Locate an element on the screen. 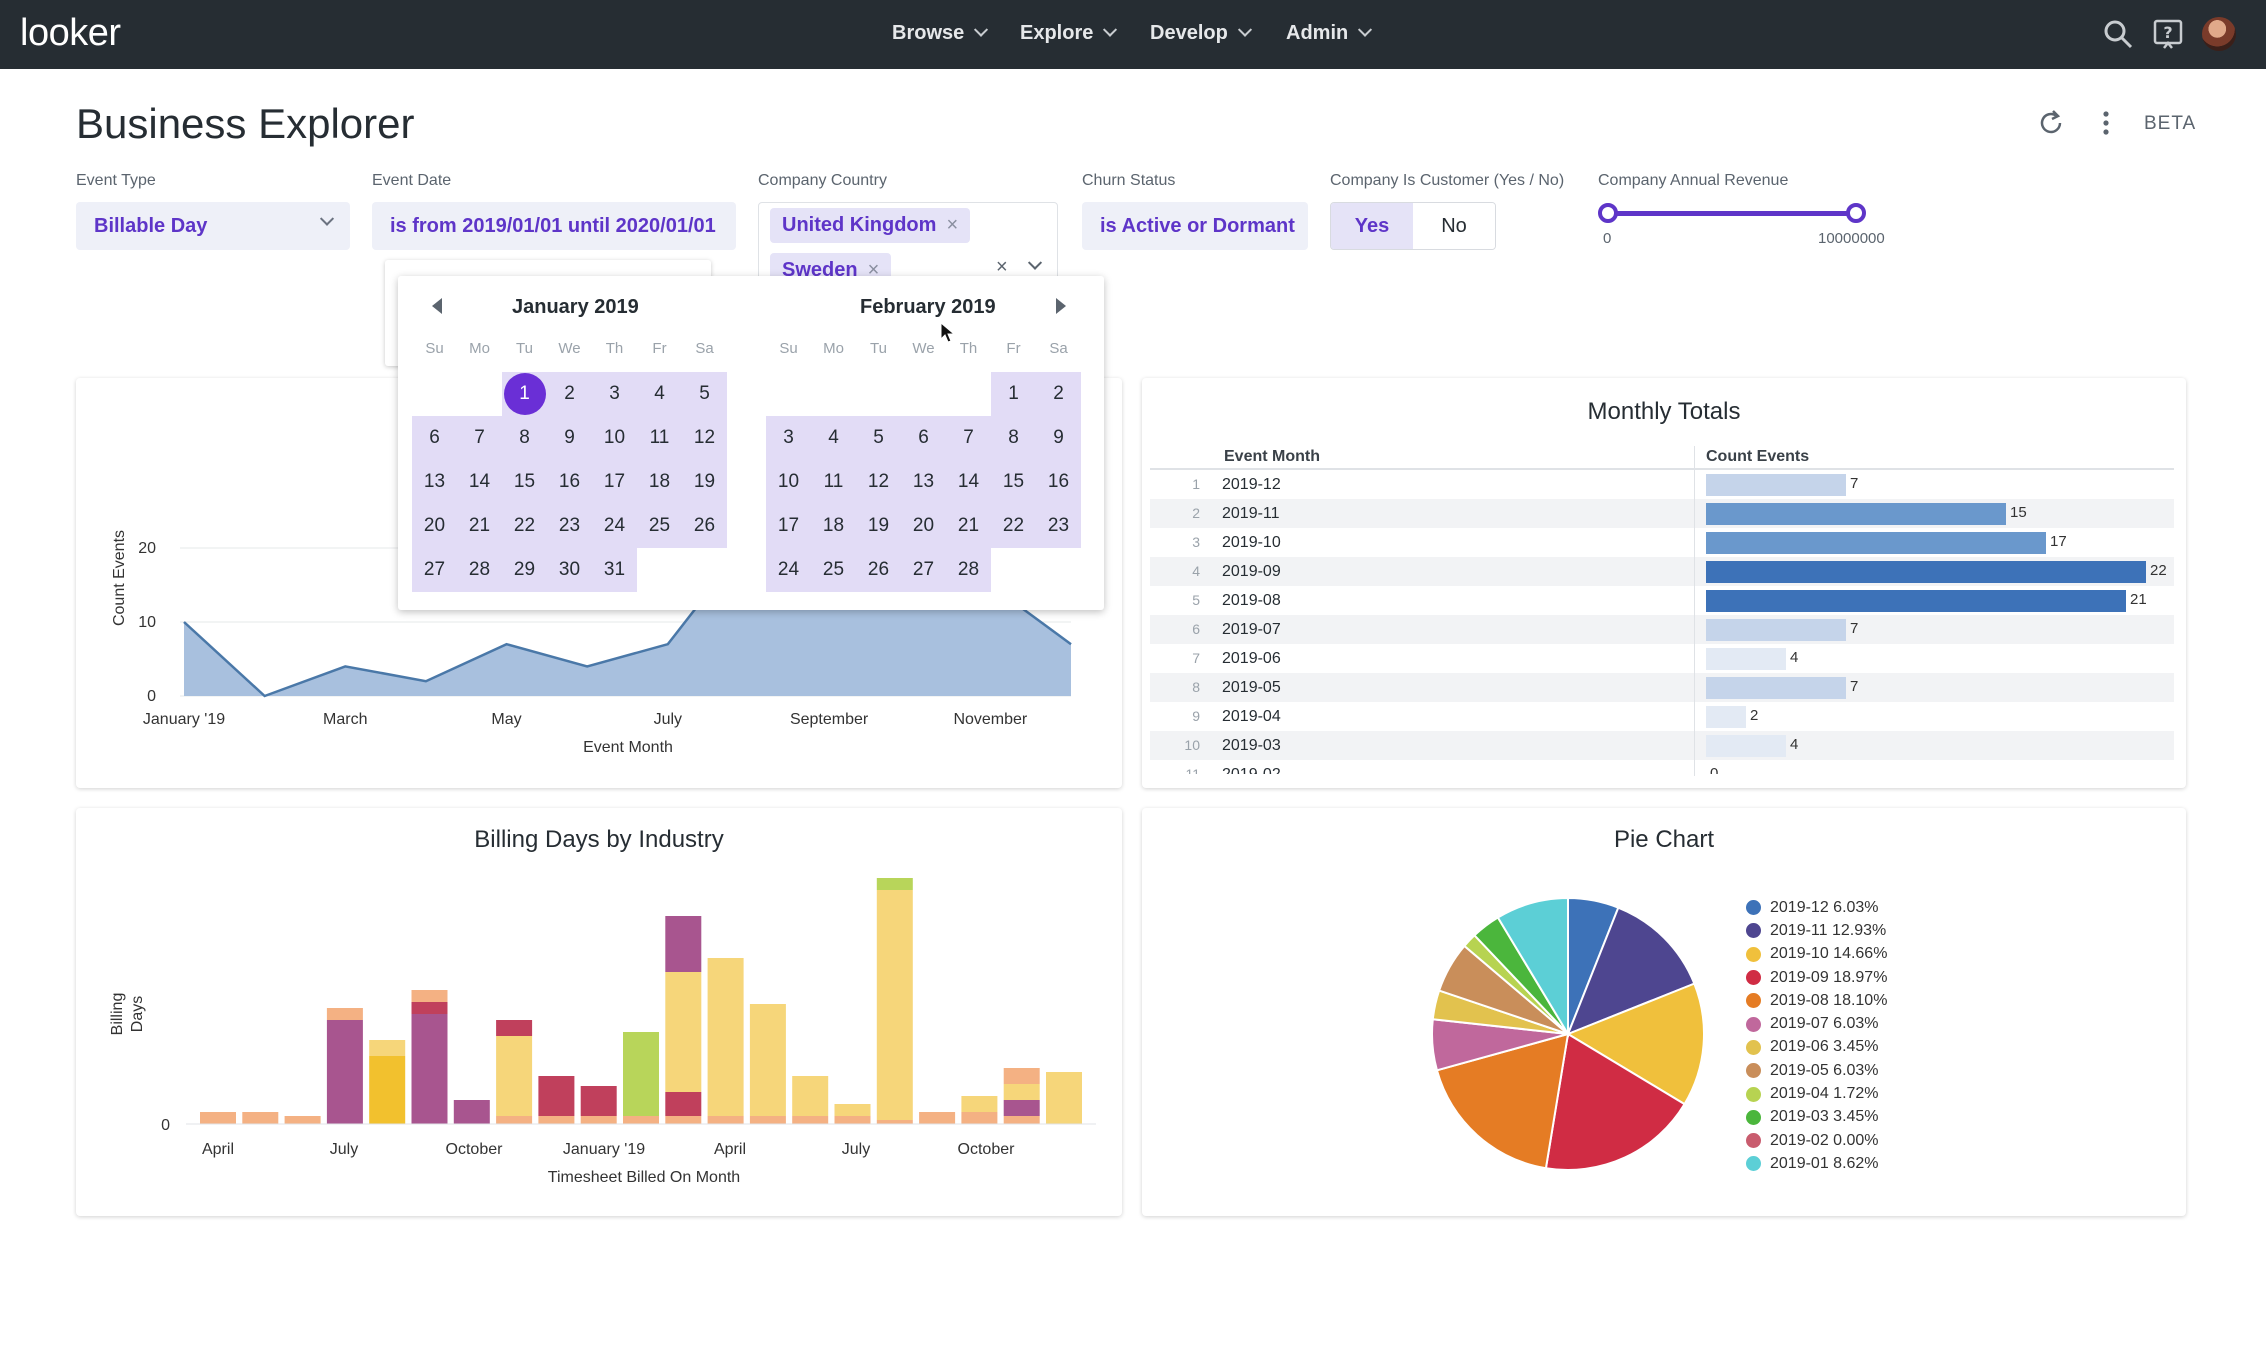 This screenshot has width=2266, height=1372. jan-day-20: 20 is located at coordinates (434, 526).